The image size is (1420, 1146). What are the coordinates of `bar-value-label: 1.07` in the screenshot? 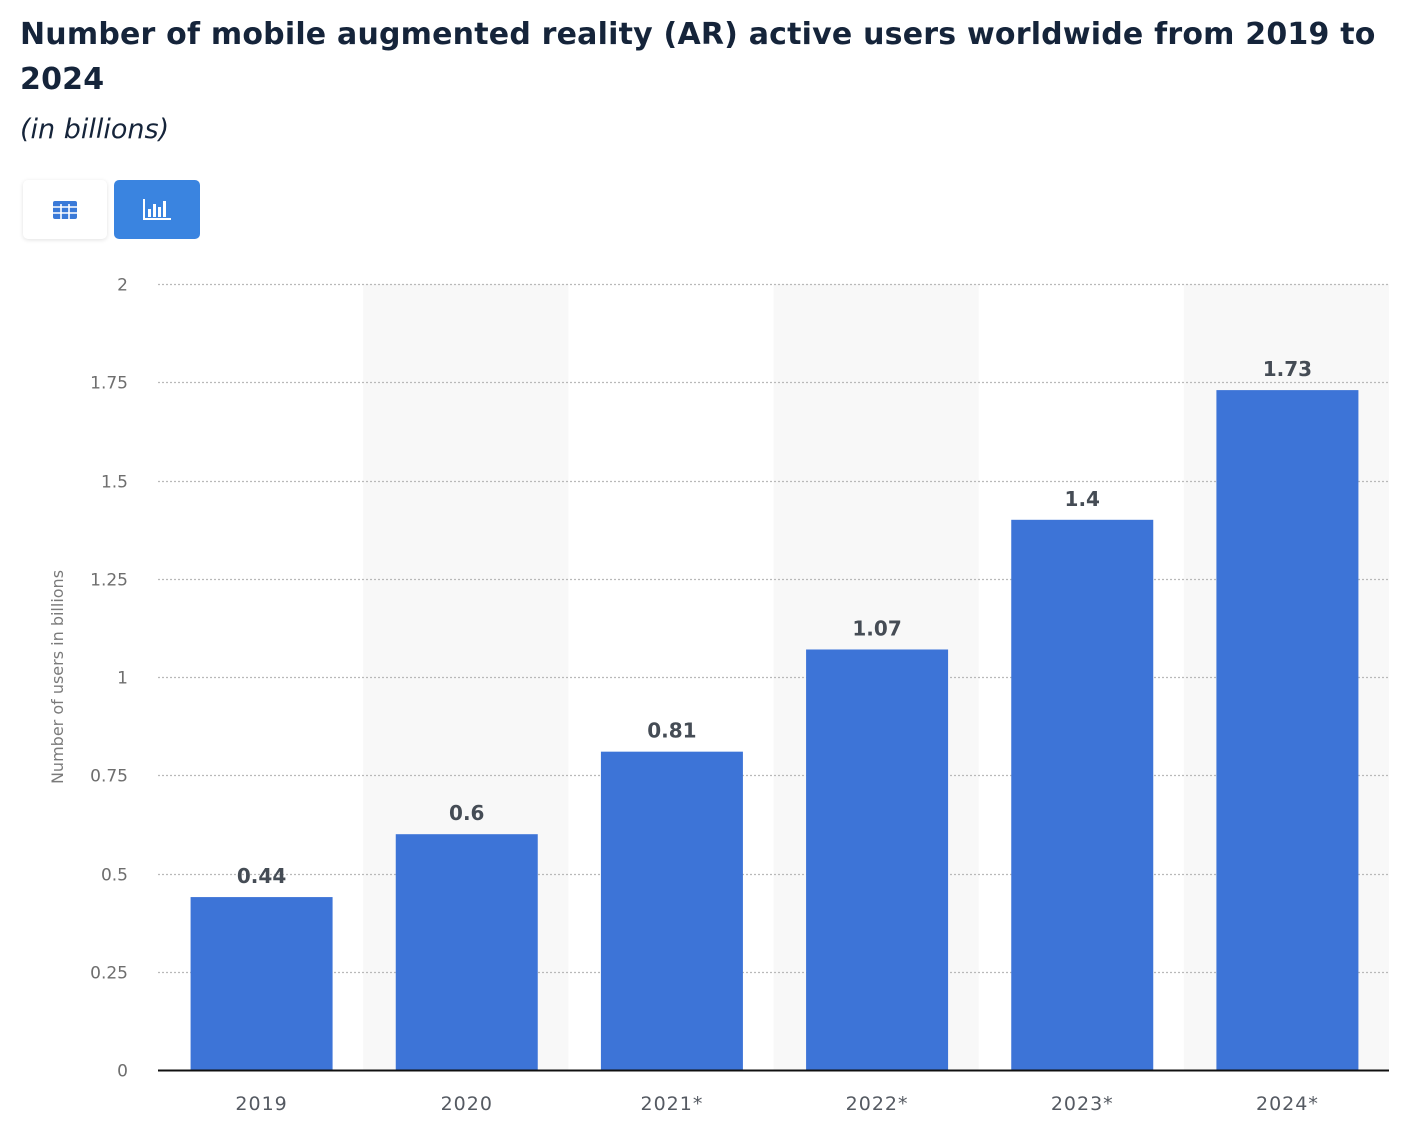 It's located at (876, 628).